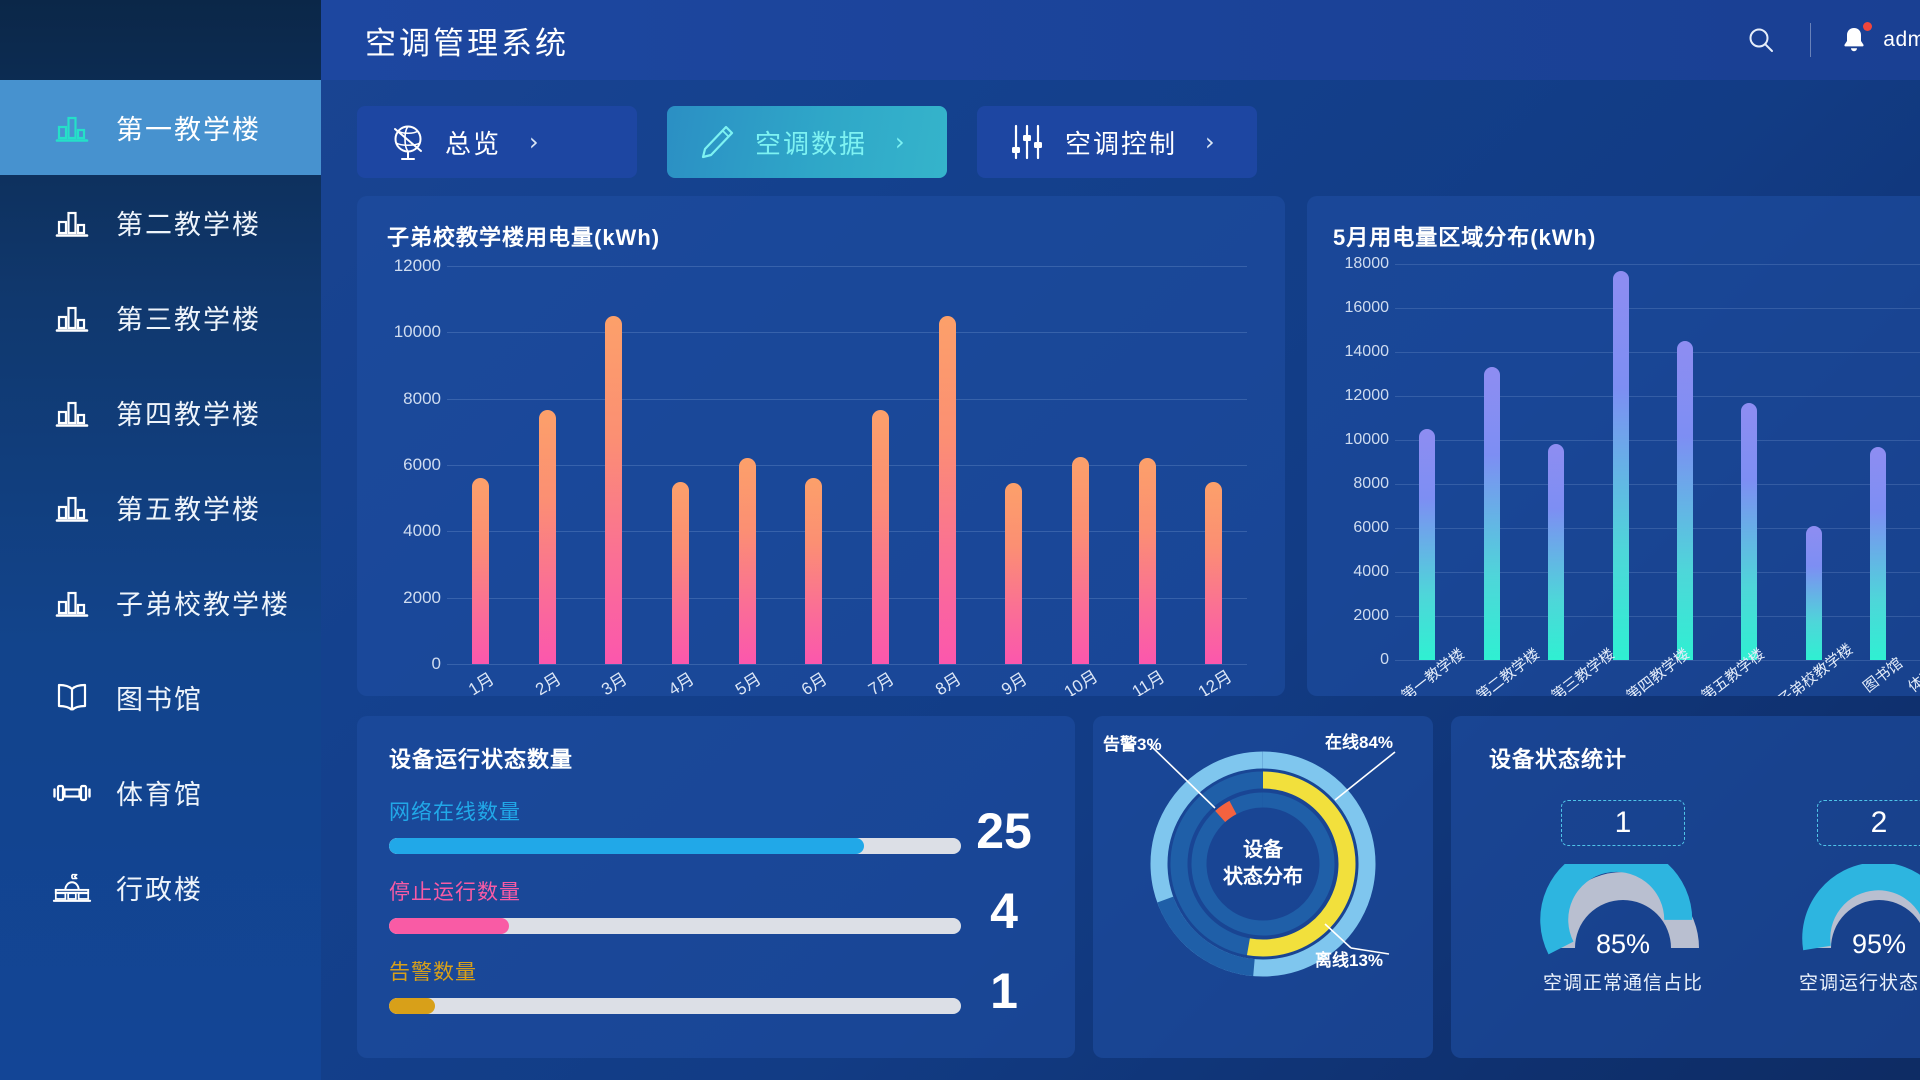  What do you see at coordinates (160, 697) in the screenshot?
I see `sidebar-item-7: 图书馆` at bounding box center [160, 697].